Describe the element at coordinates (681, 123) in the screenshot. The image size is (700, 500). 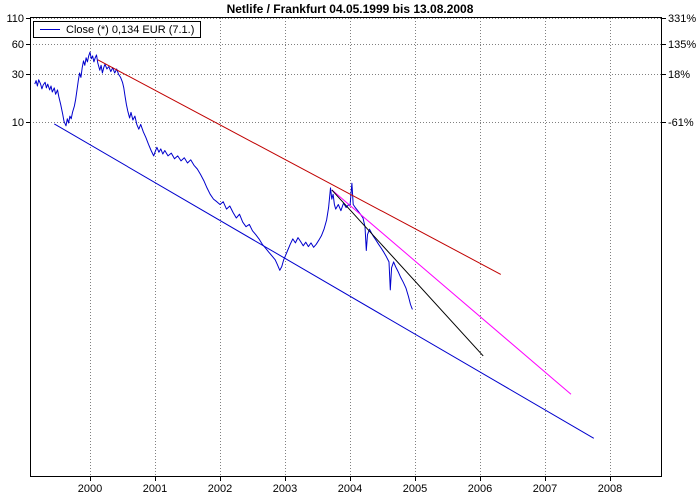
I see `y-axis-percent-label: -61%` at that location.